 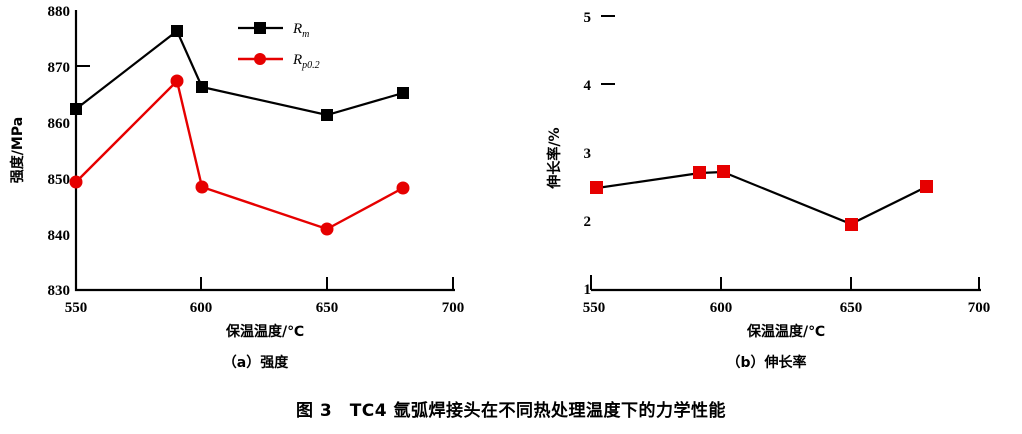 I want to click on y-tick-label: 860, so click(x=59, y=124).